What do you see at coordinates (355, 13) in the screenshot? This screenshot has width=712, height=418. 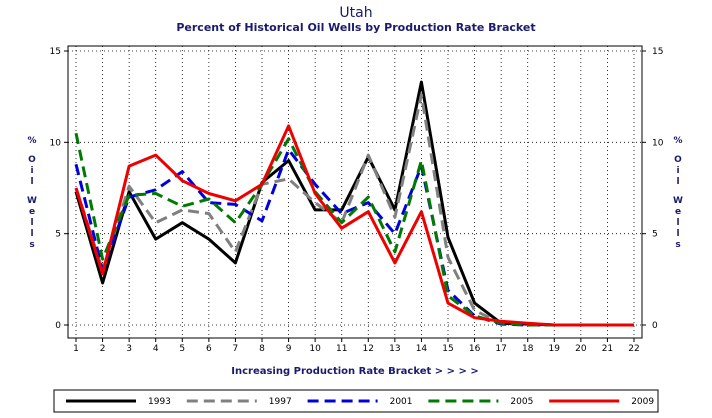 I see `chart-title: Utah` at bounding box center [355, 13].